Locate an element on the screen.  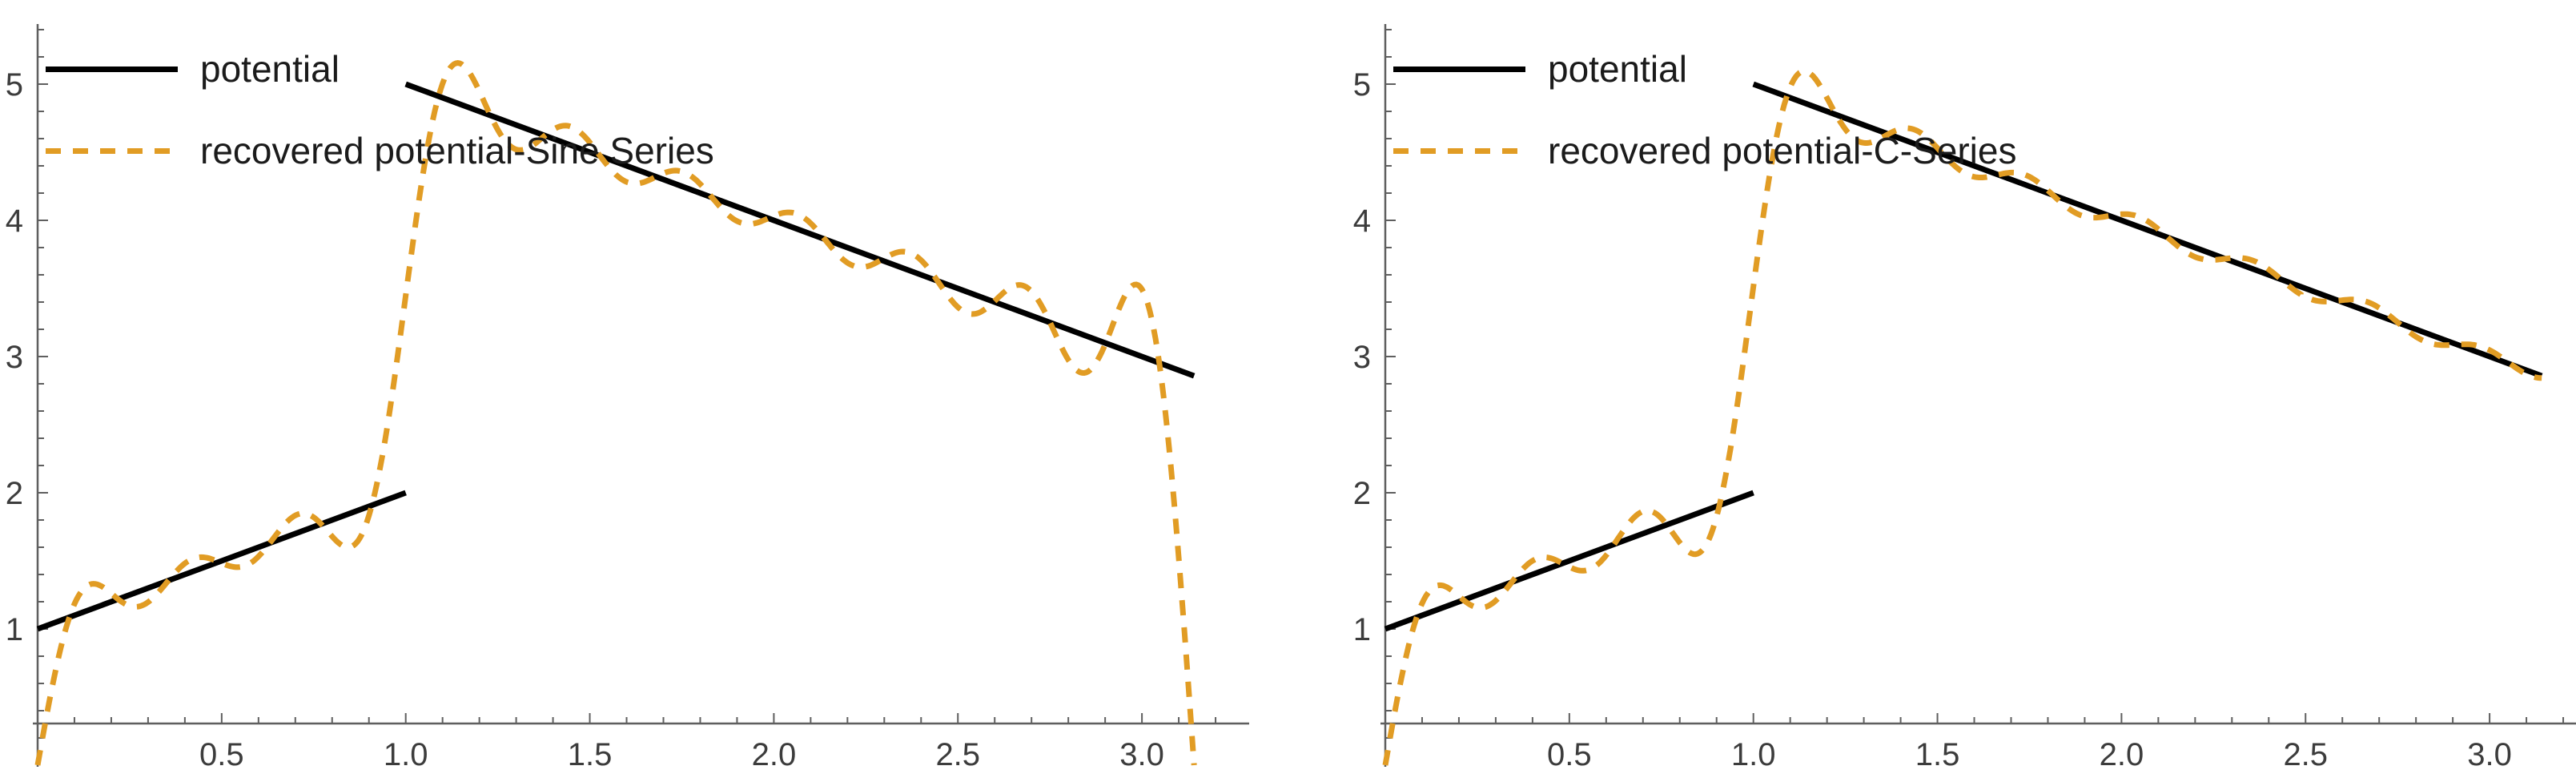
legend-item-recovered-c-series: recovered potential-C-Series is located at coordinates (1705, 150).